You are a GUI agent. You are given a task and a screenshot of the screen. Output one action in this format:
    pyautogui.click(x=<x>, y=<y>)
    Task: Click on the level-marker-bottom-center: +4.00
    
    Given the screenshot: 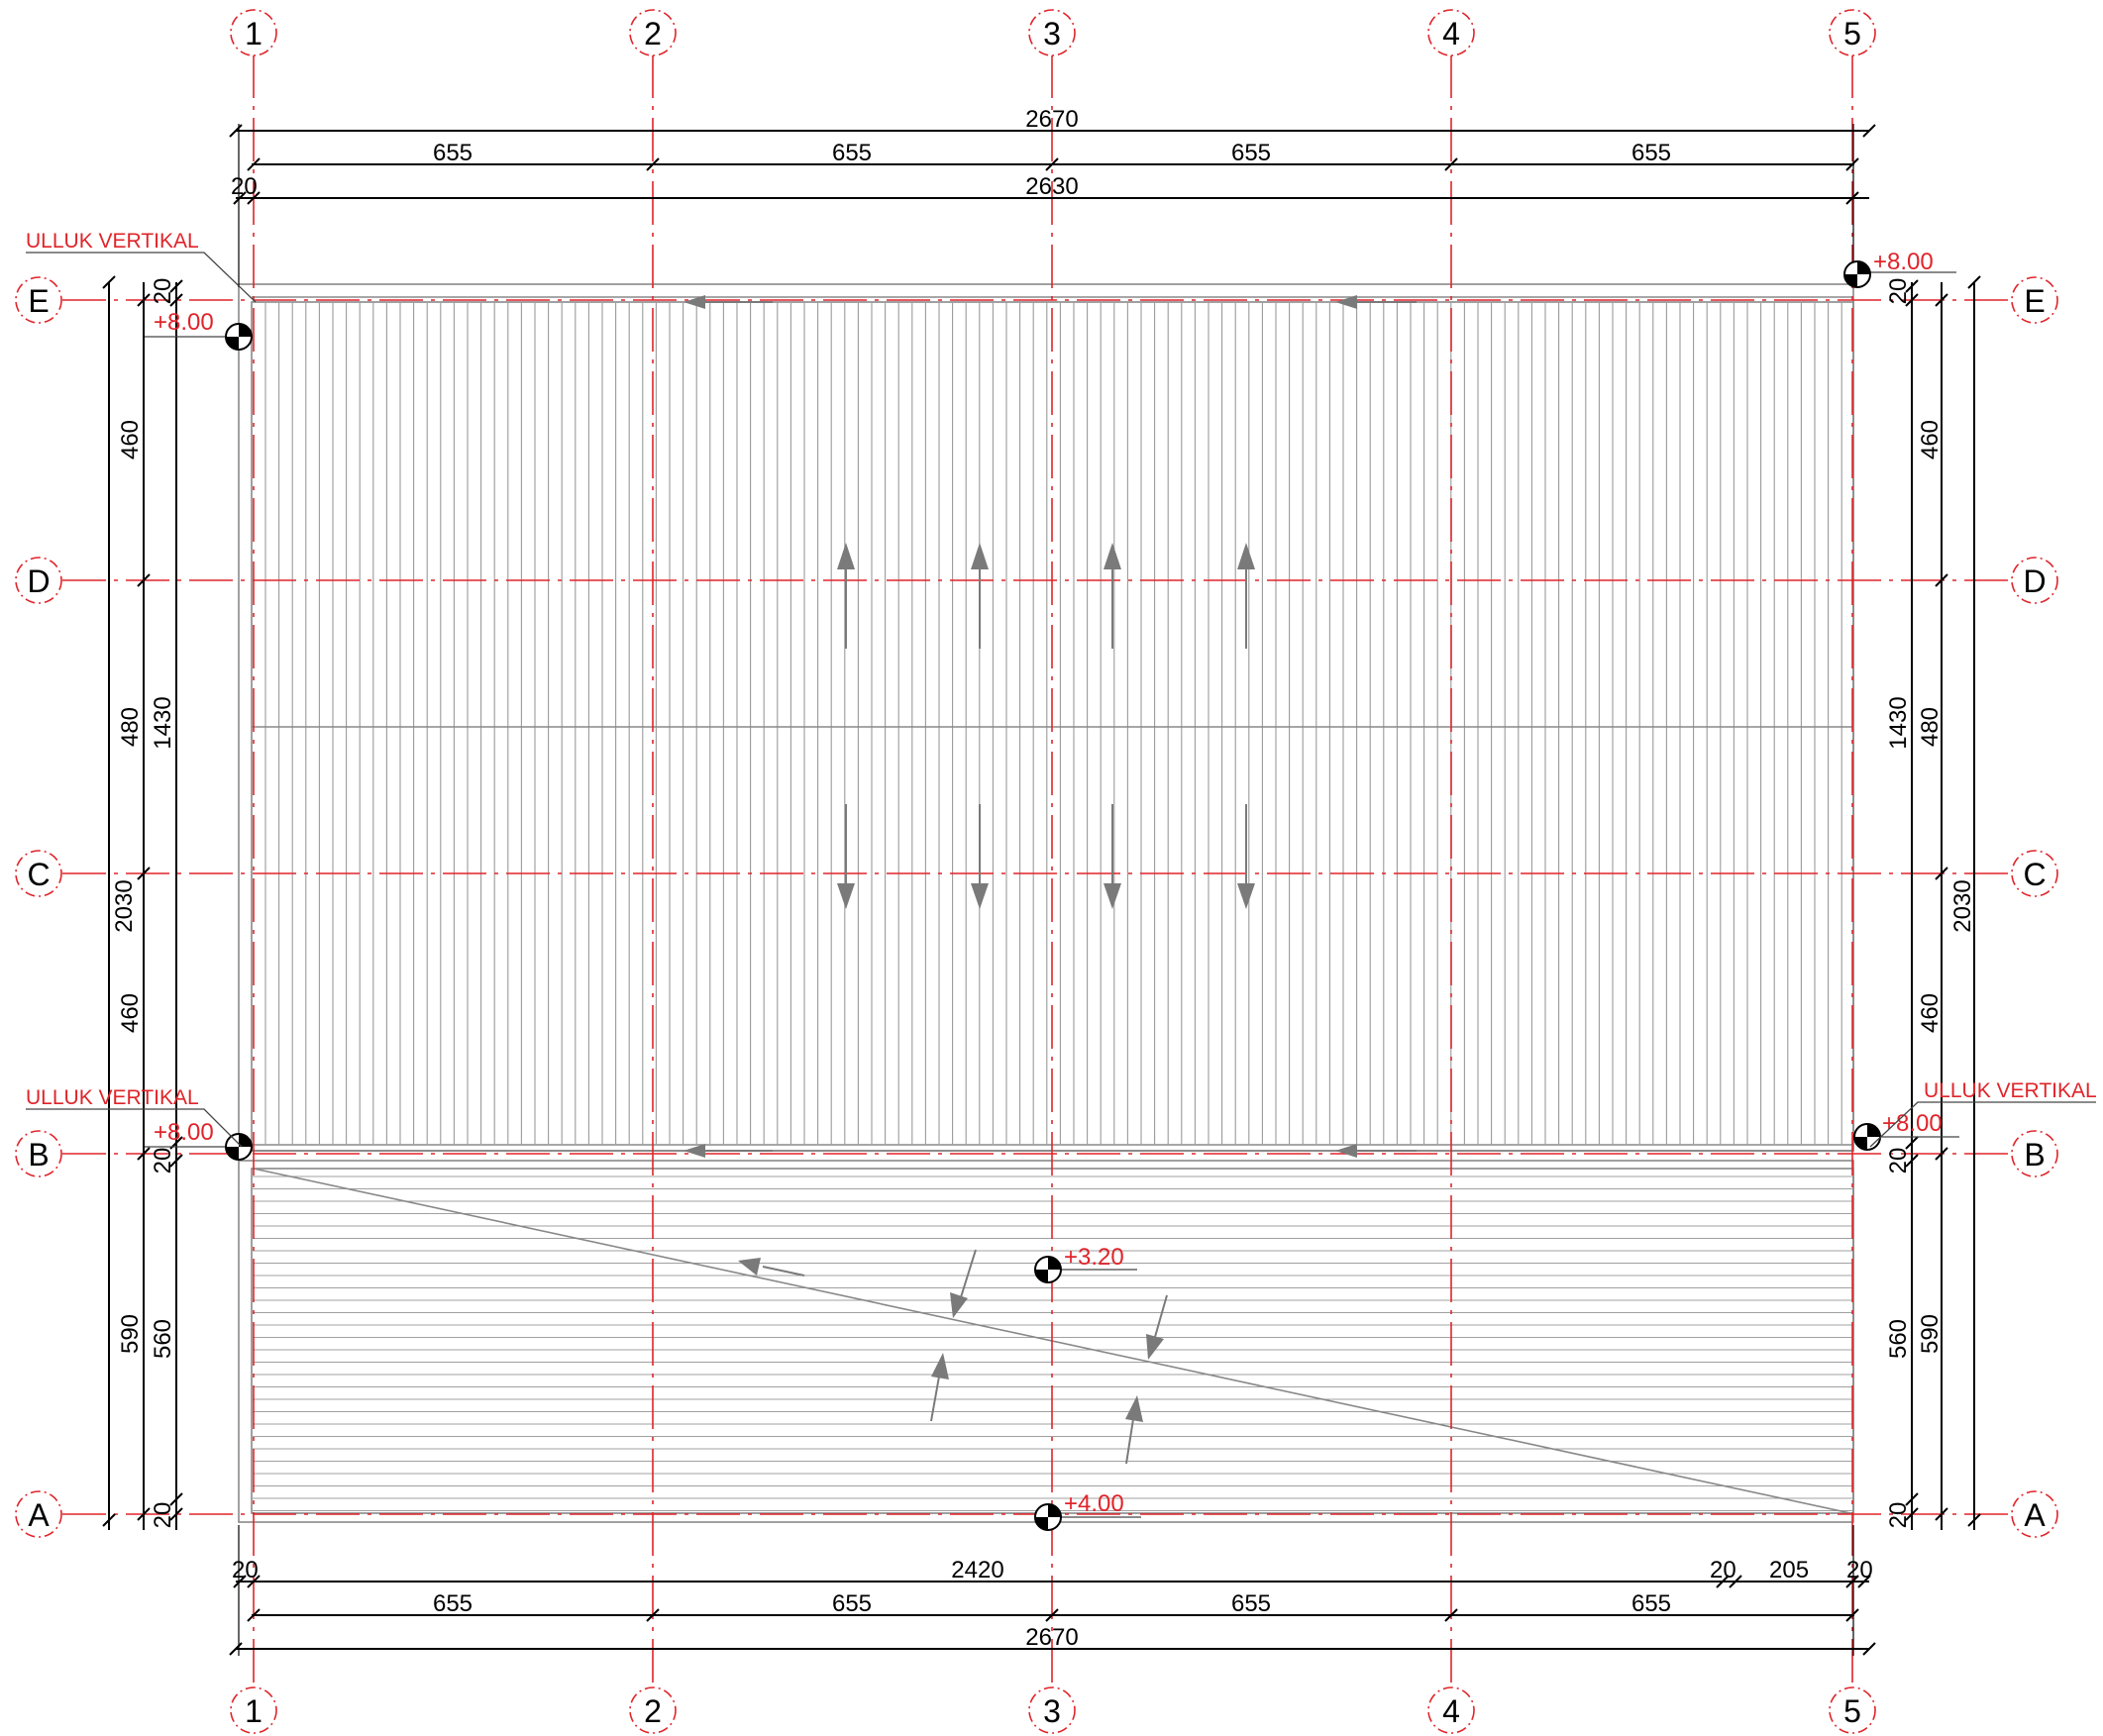 What is the action you would take?
    pyautogui.click(x=1087, y=1510)
    